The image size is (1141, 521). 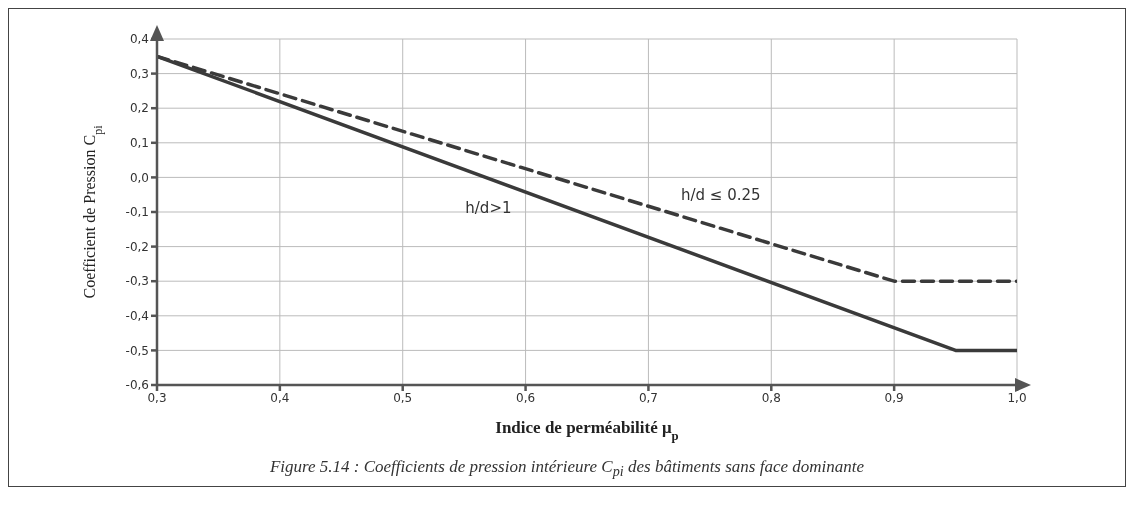 What do you see at coordinates (567, 469) in the screenshot?
I see `caption: Figure 5.14 : Coefficients de pression intérieure C$_{pi}$ des bâtiments sans face dominante` at bounding box center [567, 469].